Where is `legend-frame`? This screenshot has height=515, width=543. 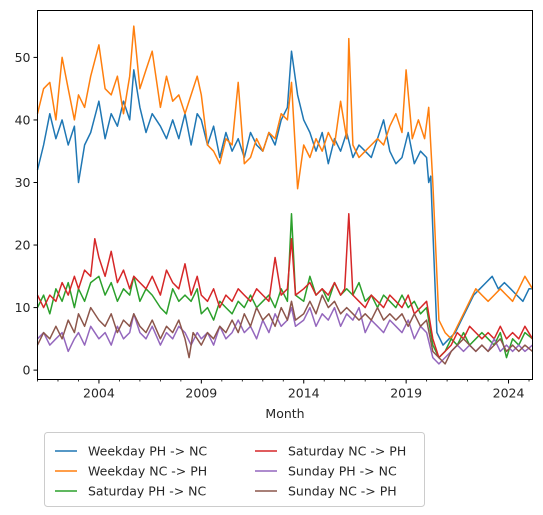 legend-frame is located at coordinates (234, 469).